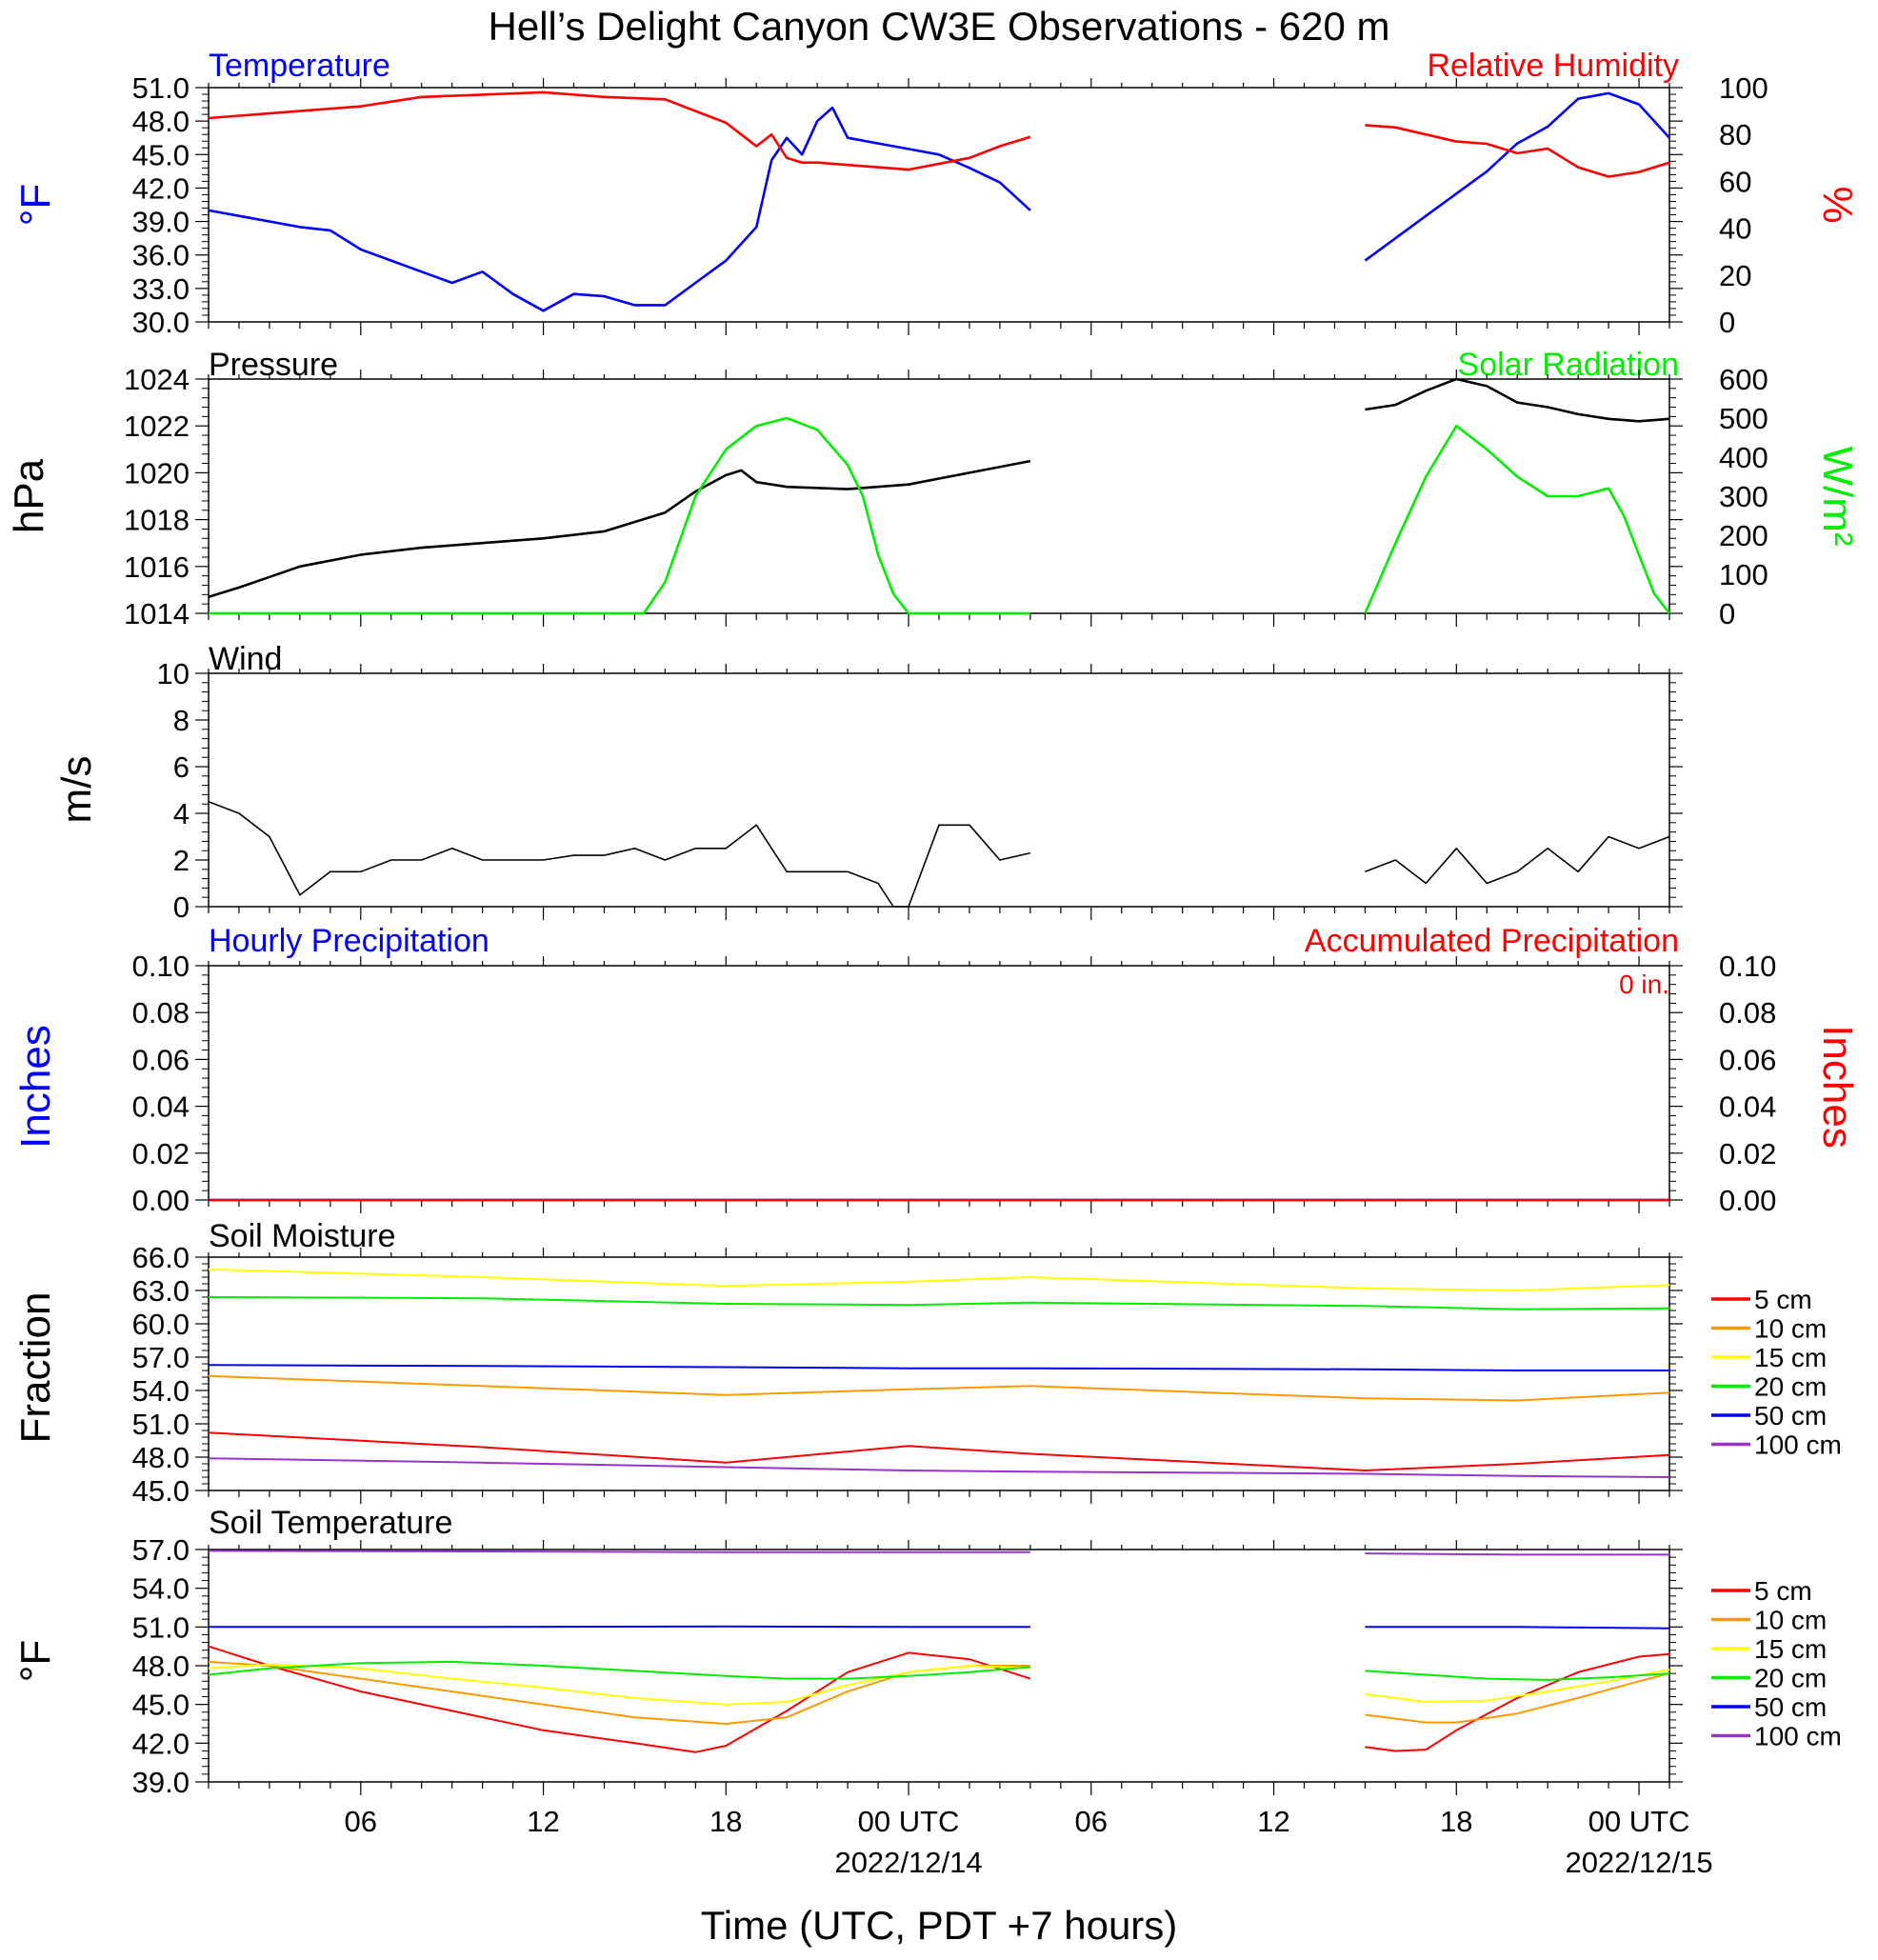 The width and height of the screenshot is (1878, 1960). What do you see at coordinates (1492, 941) in the screenshot?
I see `accum-precip-title: Accumulated Precipitation` at bounding box center [1492, 941].